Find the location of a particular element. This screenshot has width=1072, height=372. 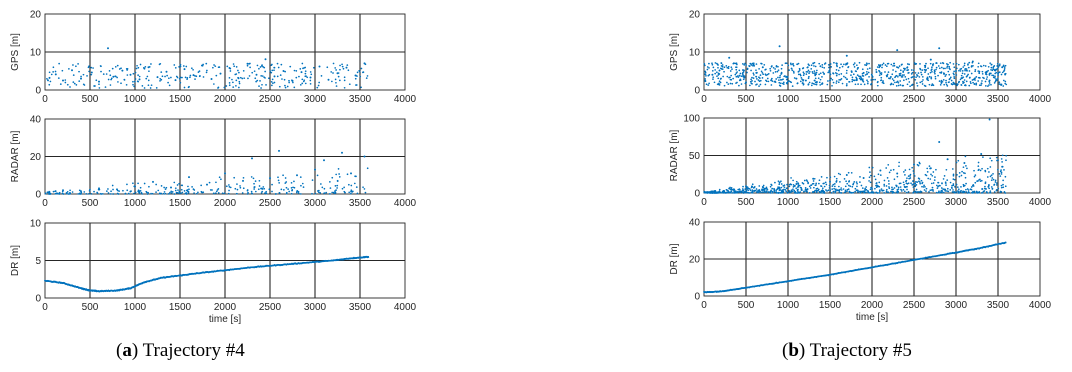

y-tick-label: 40 is located at coordinates (36, 120).